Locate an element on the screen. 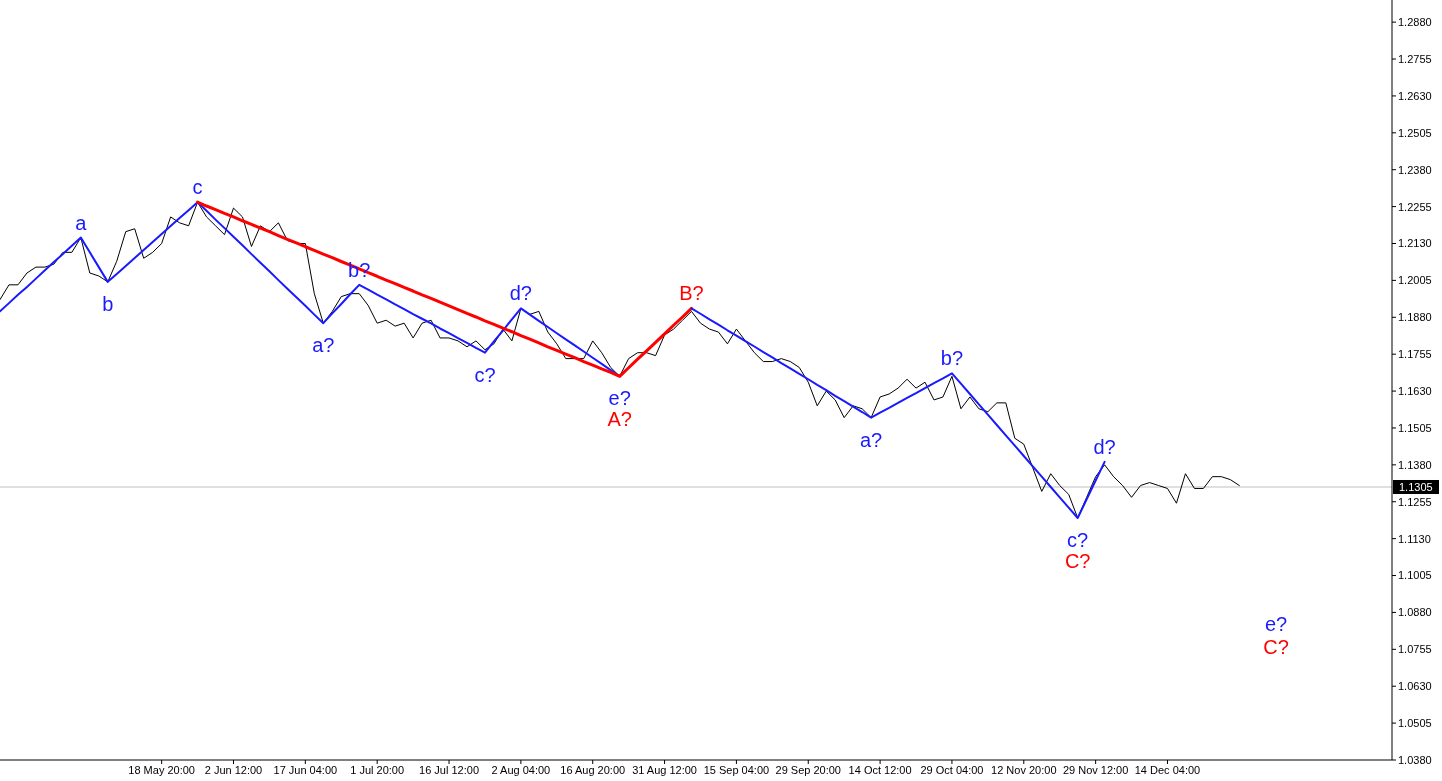 The width and height of the screenshot is (1442, 781). y-tick-label: 1.1505 is located at coordinates (1415, 427).